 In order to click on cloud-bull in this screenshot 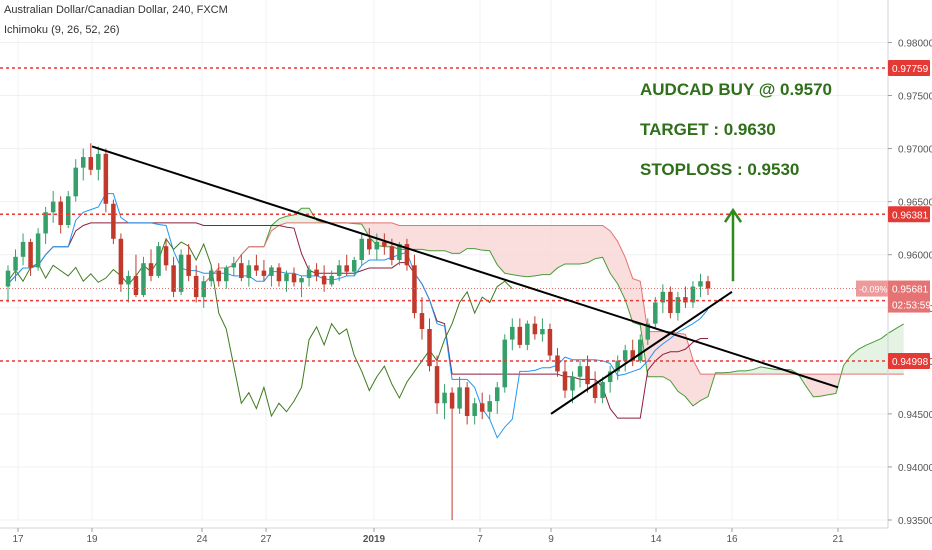, I will do `click(760, 376)`.